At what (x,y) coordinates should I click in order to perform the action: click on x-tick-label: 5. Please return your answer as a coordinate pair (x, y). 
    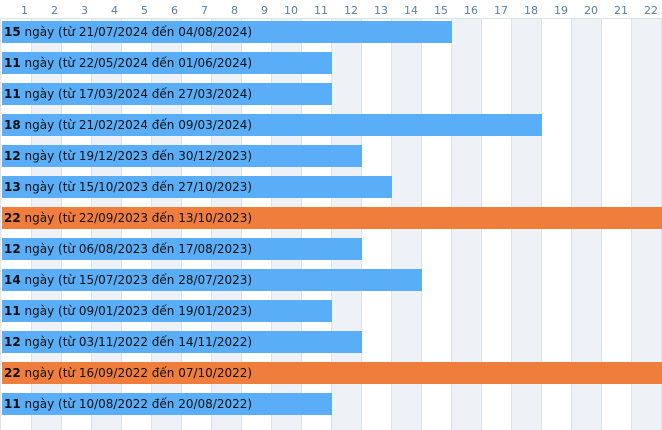
    Looking at the image, I should click on (144, 10).